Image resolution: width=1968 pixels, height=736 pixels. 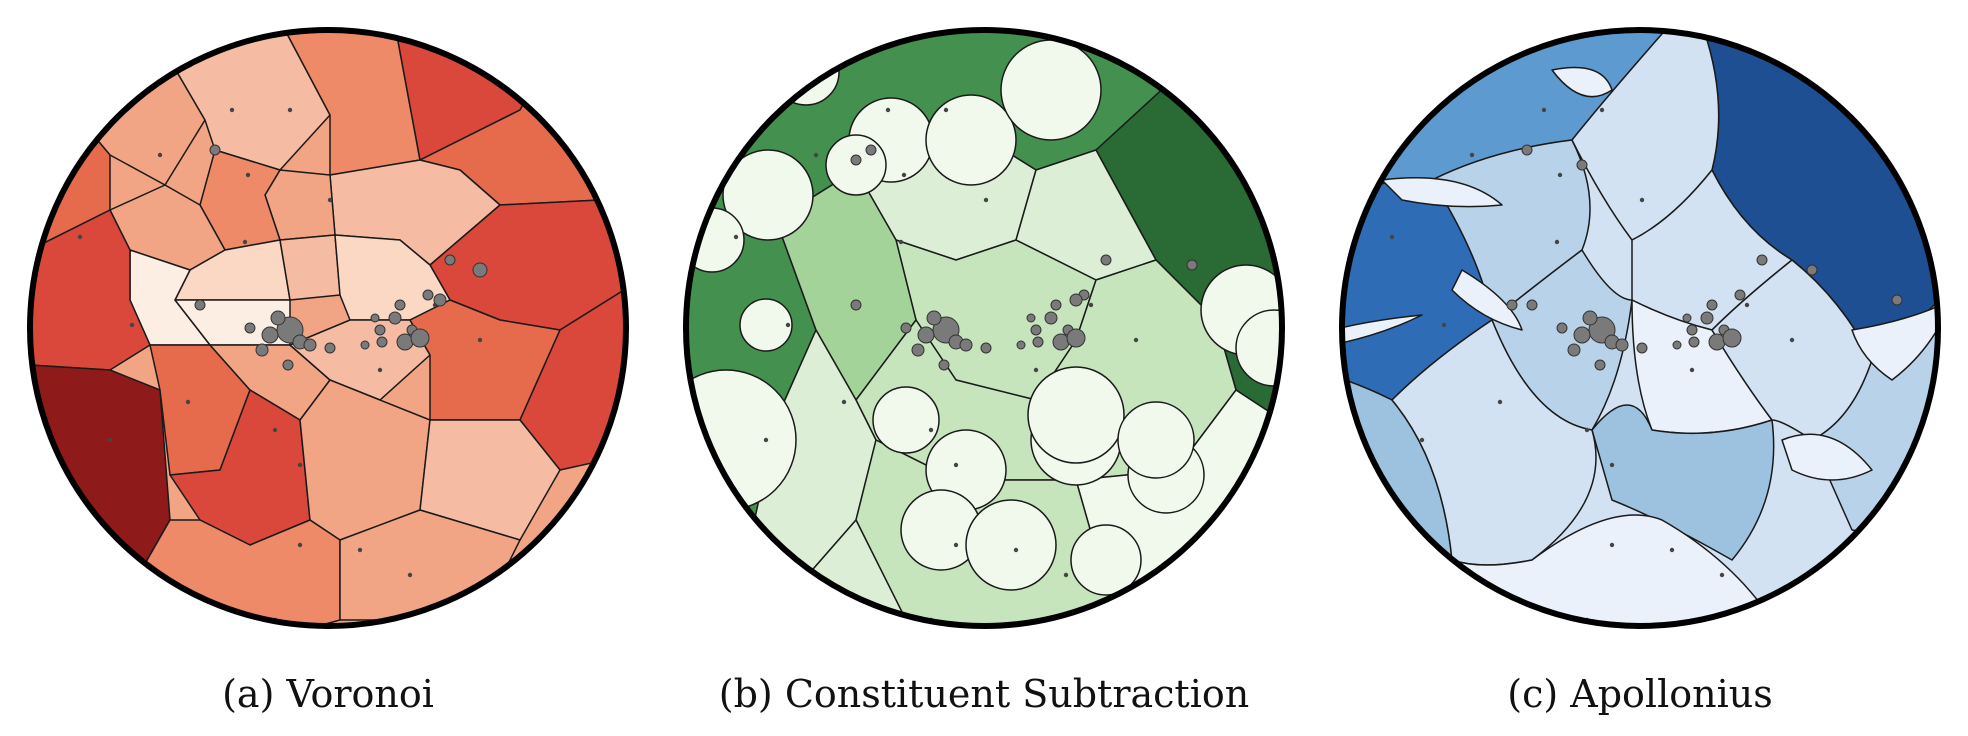 I want to click on apollonius-cell, so click(x=1494, y=442).